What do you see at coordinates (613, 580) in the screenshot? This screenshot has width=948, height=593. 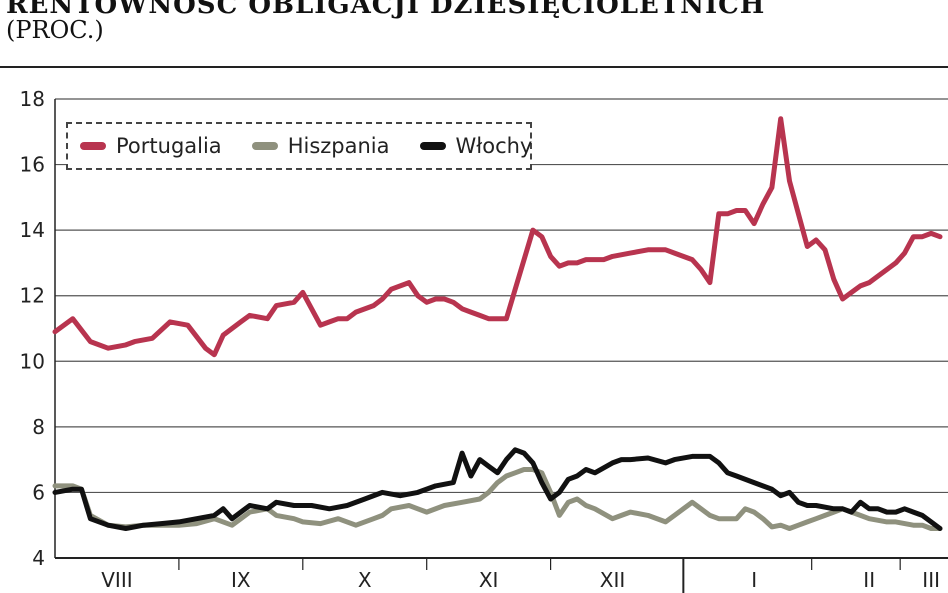 I see `x-tick-label: XII` at bounding box center [613, 580].